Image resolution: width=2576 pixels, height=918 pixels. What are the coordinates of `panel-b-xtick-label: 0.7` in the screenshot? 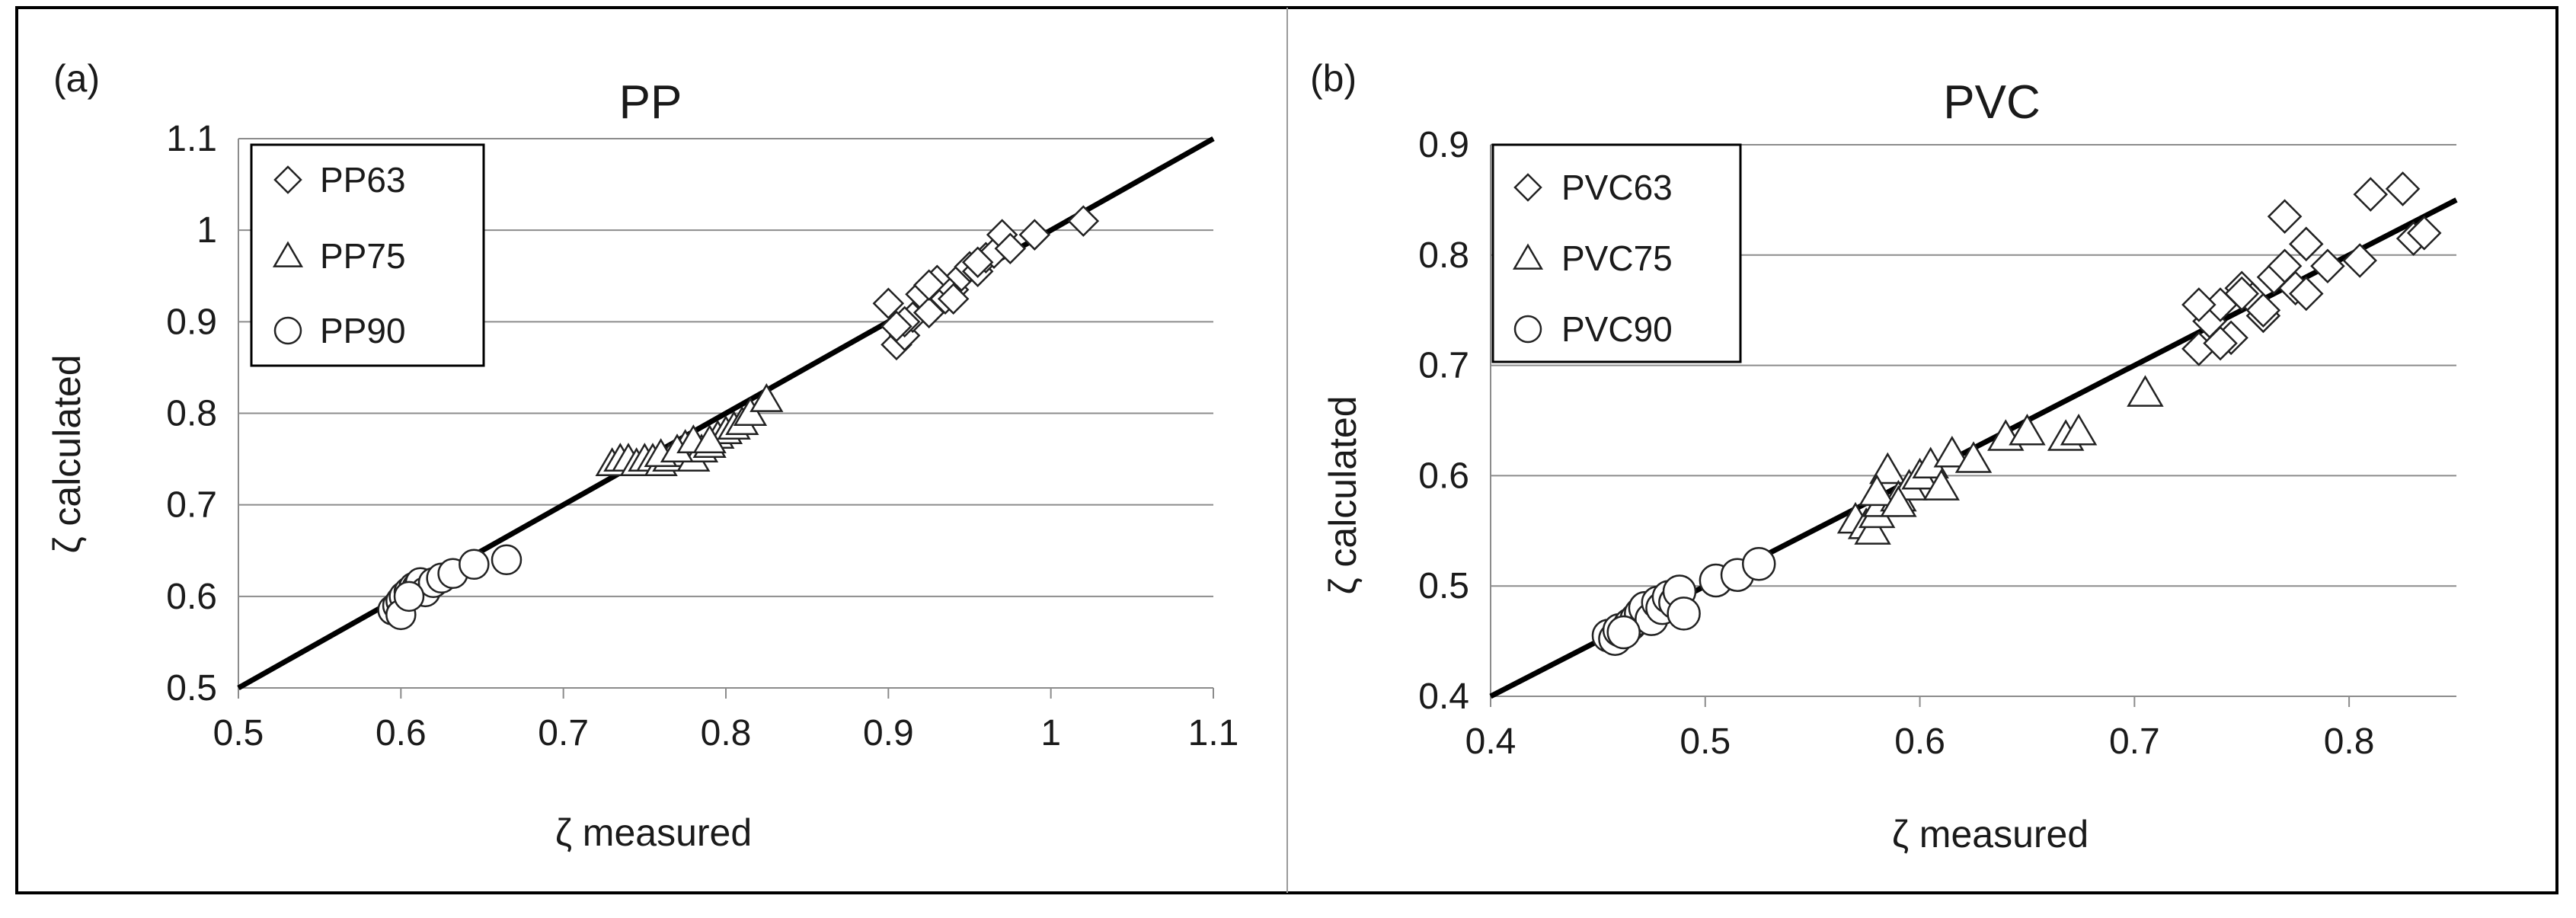 It's located at (2135, 741).